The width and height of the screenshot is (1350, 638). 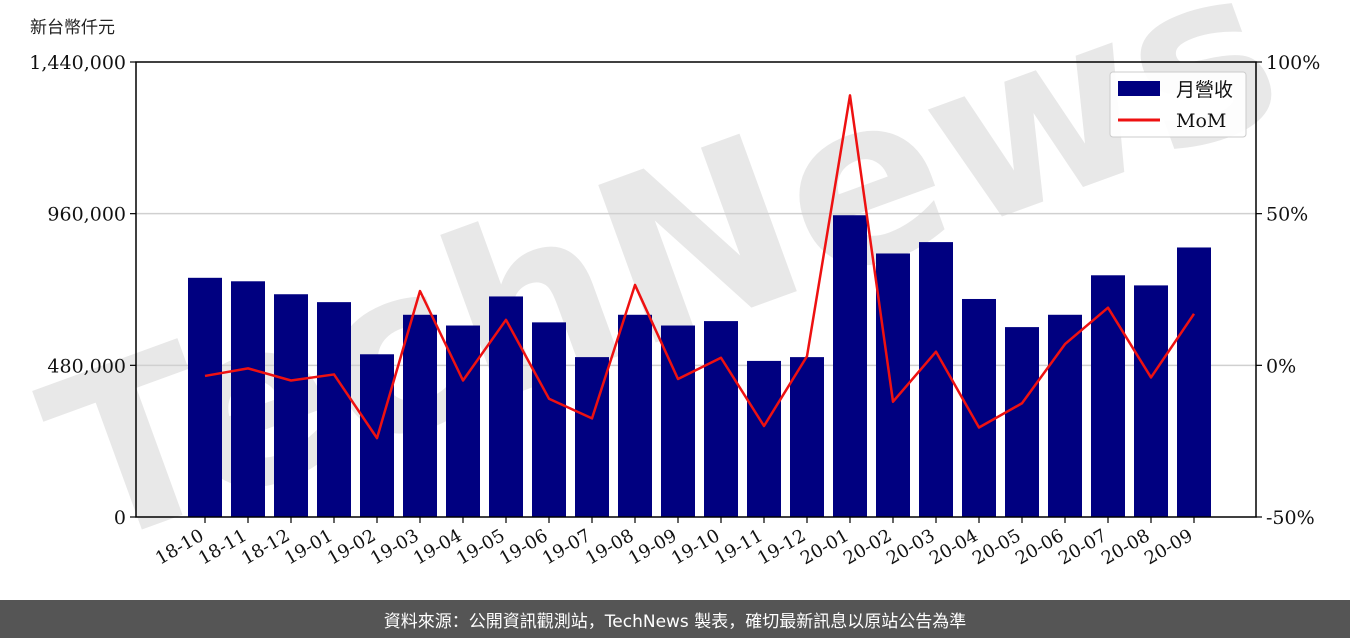 I want to click on x-tick-label: 19-11, so click(x=738, y=547).